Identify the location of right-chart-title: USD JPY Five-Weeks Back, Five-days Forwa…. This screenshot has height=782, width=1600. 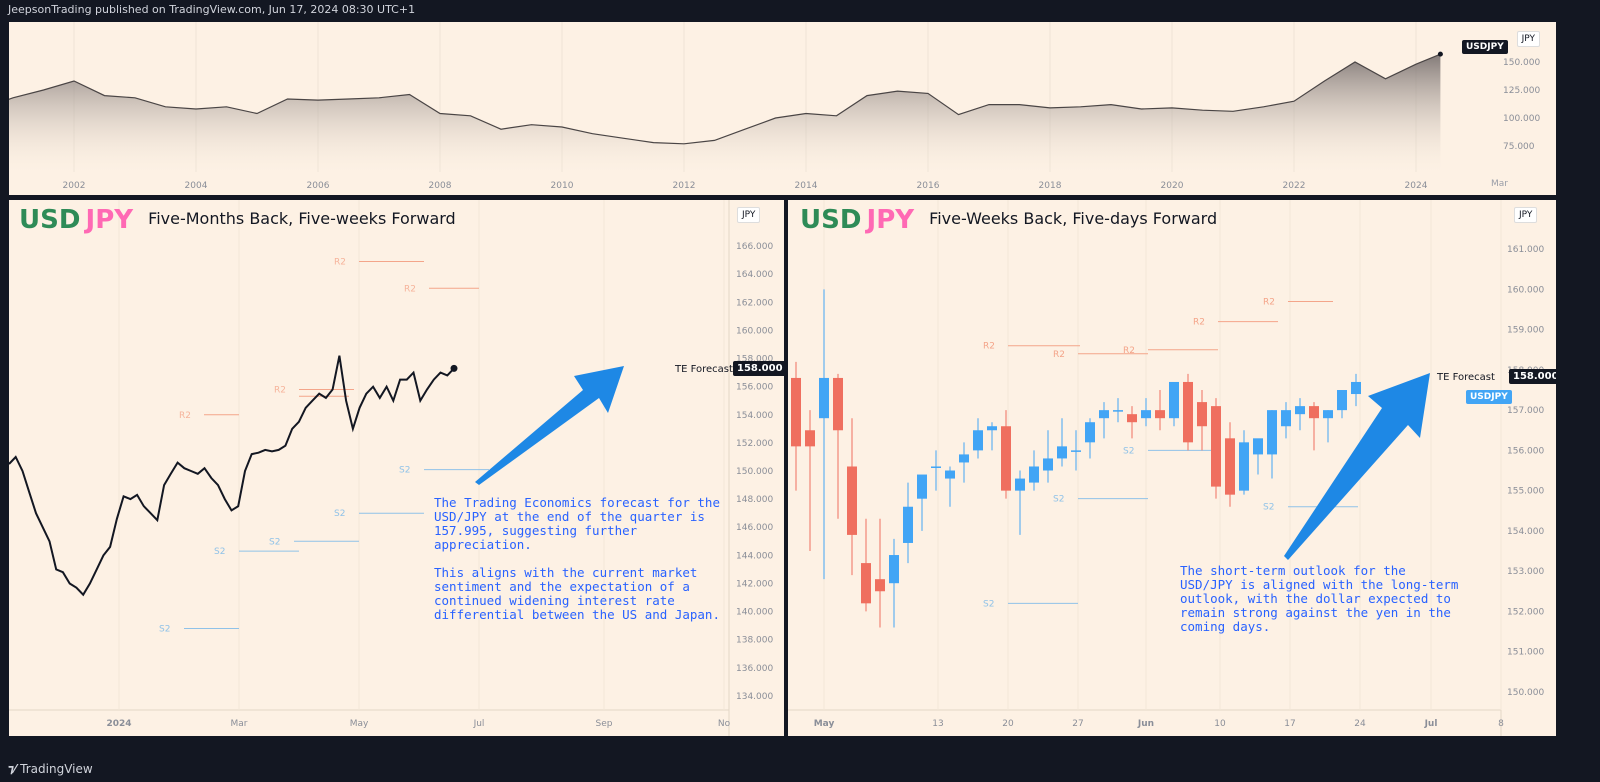
(1008, 220).